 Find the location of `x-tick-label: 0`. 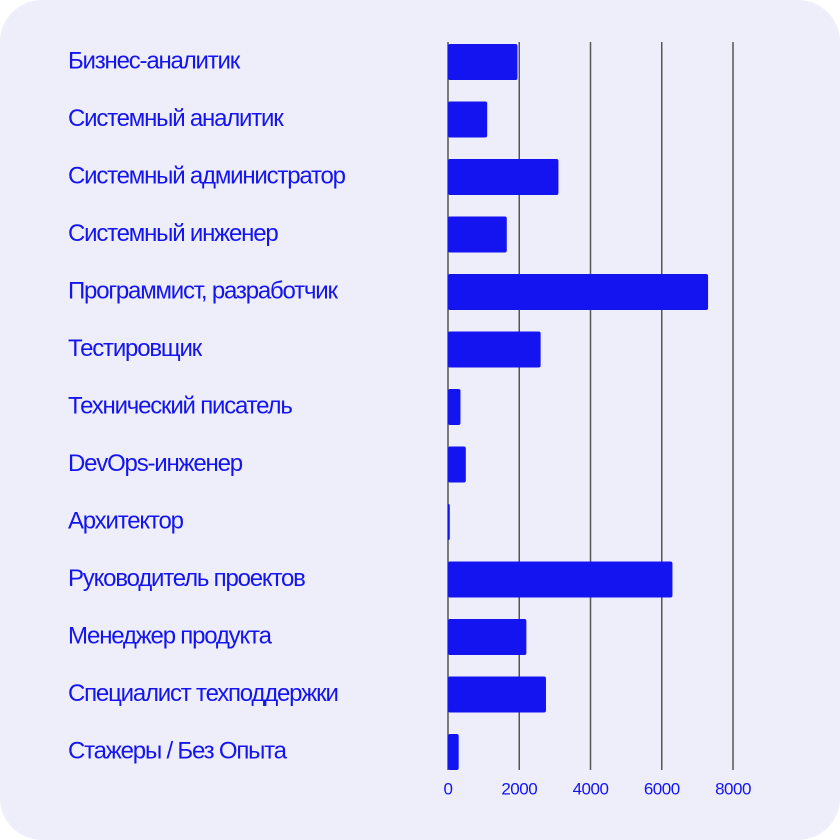

x-tick-label: 0 is located at coordinates (448, 788).